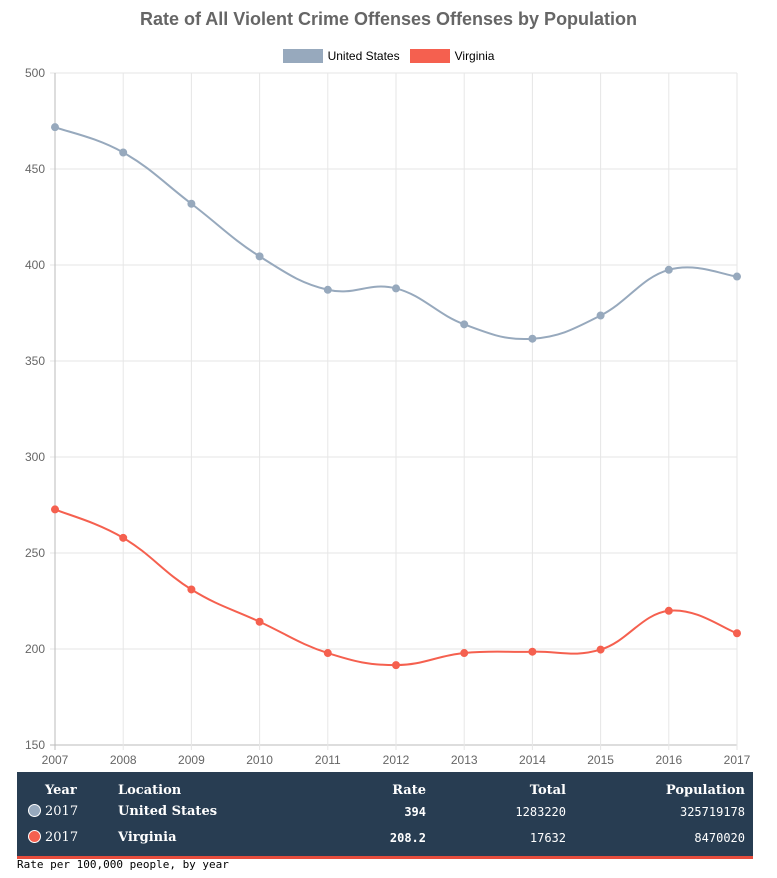 The image size is (777, 878). I want to click on row-location: United States, so click(168, 811).